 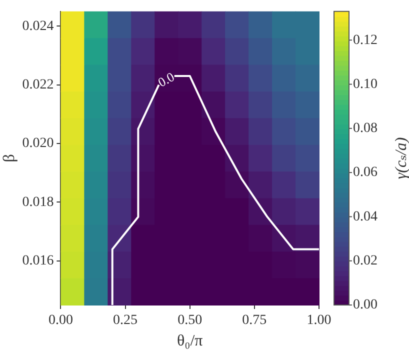 I want to click on y-axis-title: β, so click(x=9, y=158).